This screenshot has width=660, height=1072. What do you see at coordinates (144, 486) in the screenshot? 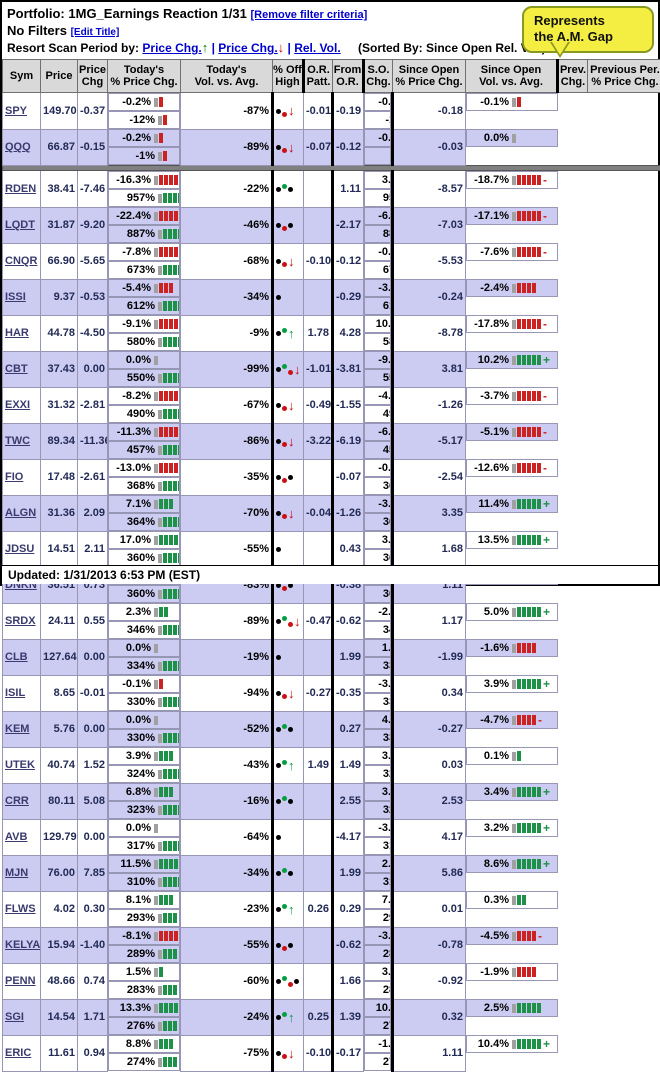
I see `cell-today-vol: 368%` at bounding box center [144, 486].